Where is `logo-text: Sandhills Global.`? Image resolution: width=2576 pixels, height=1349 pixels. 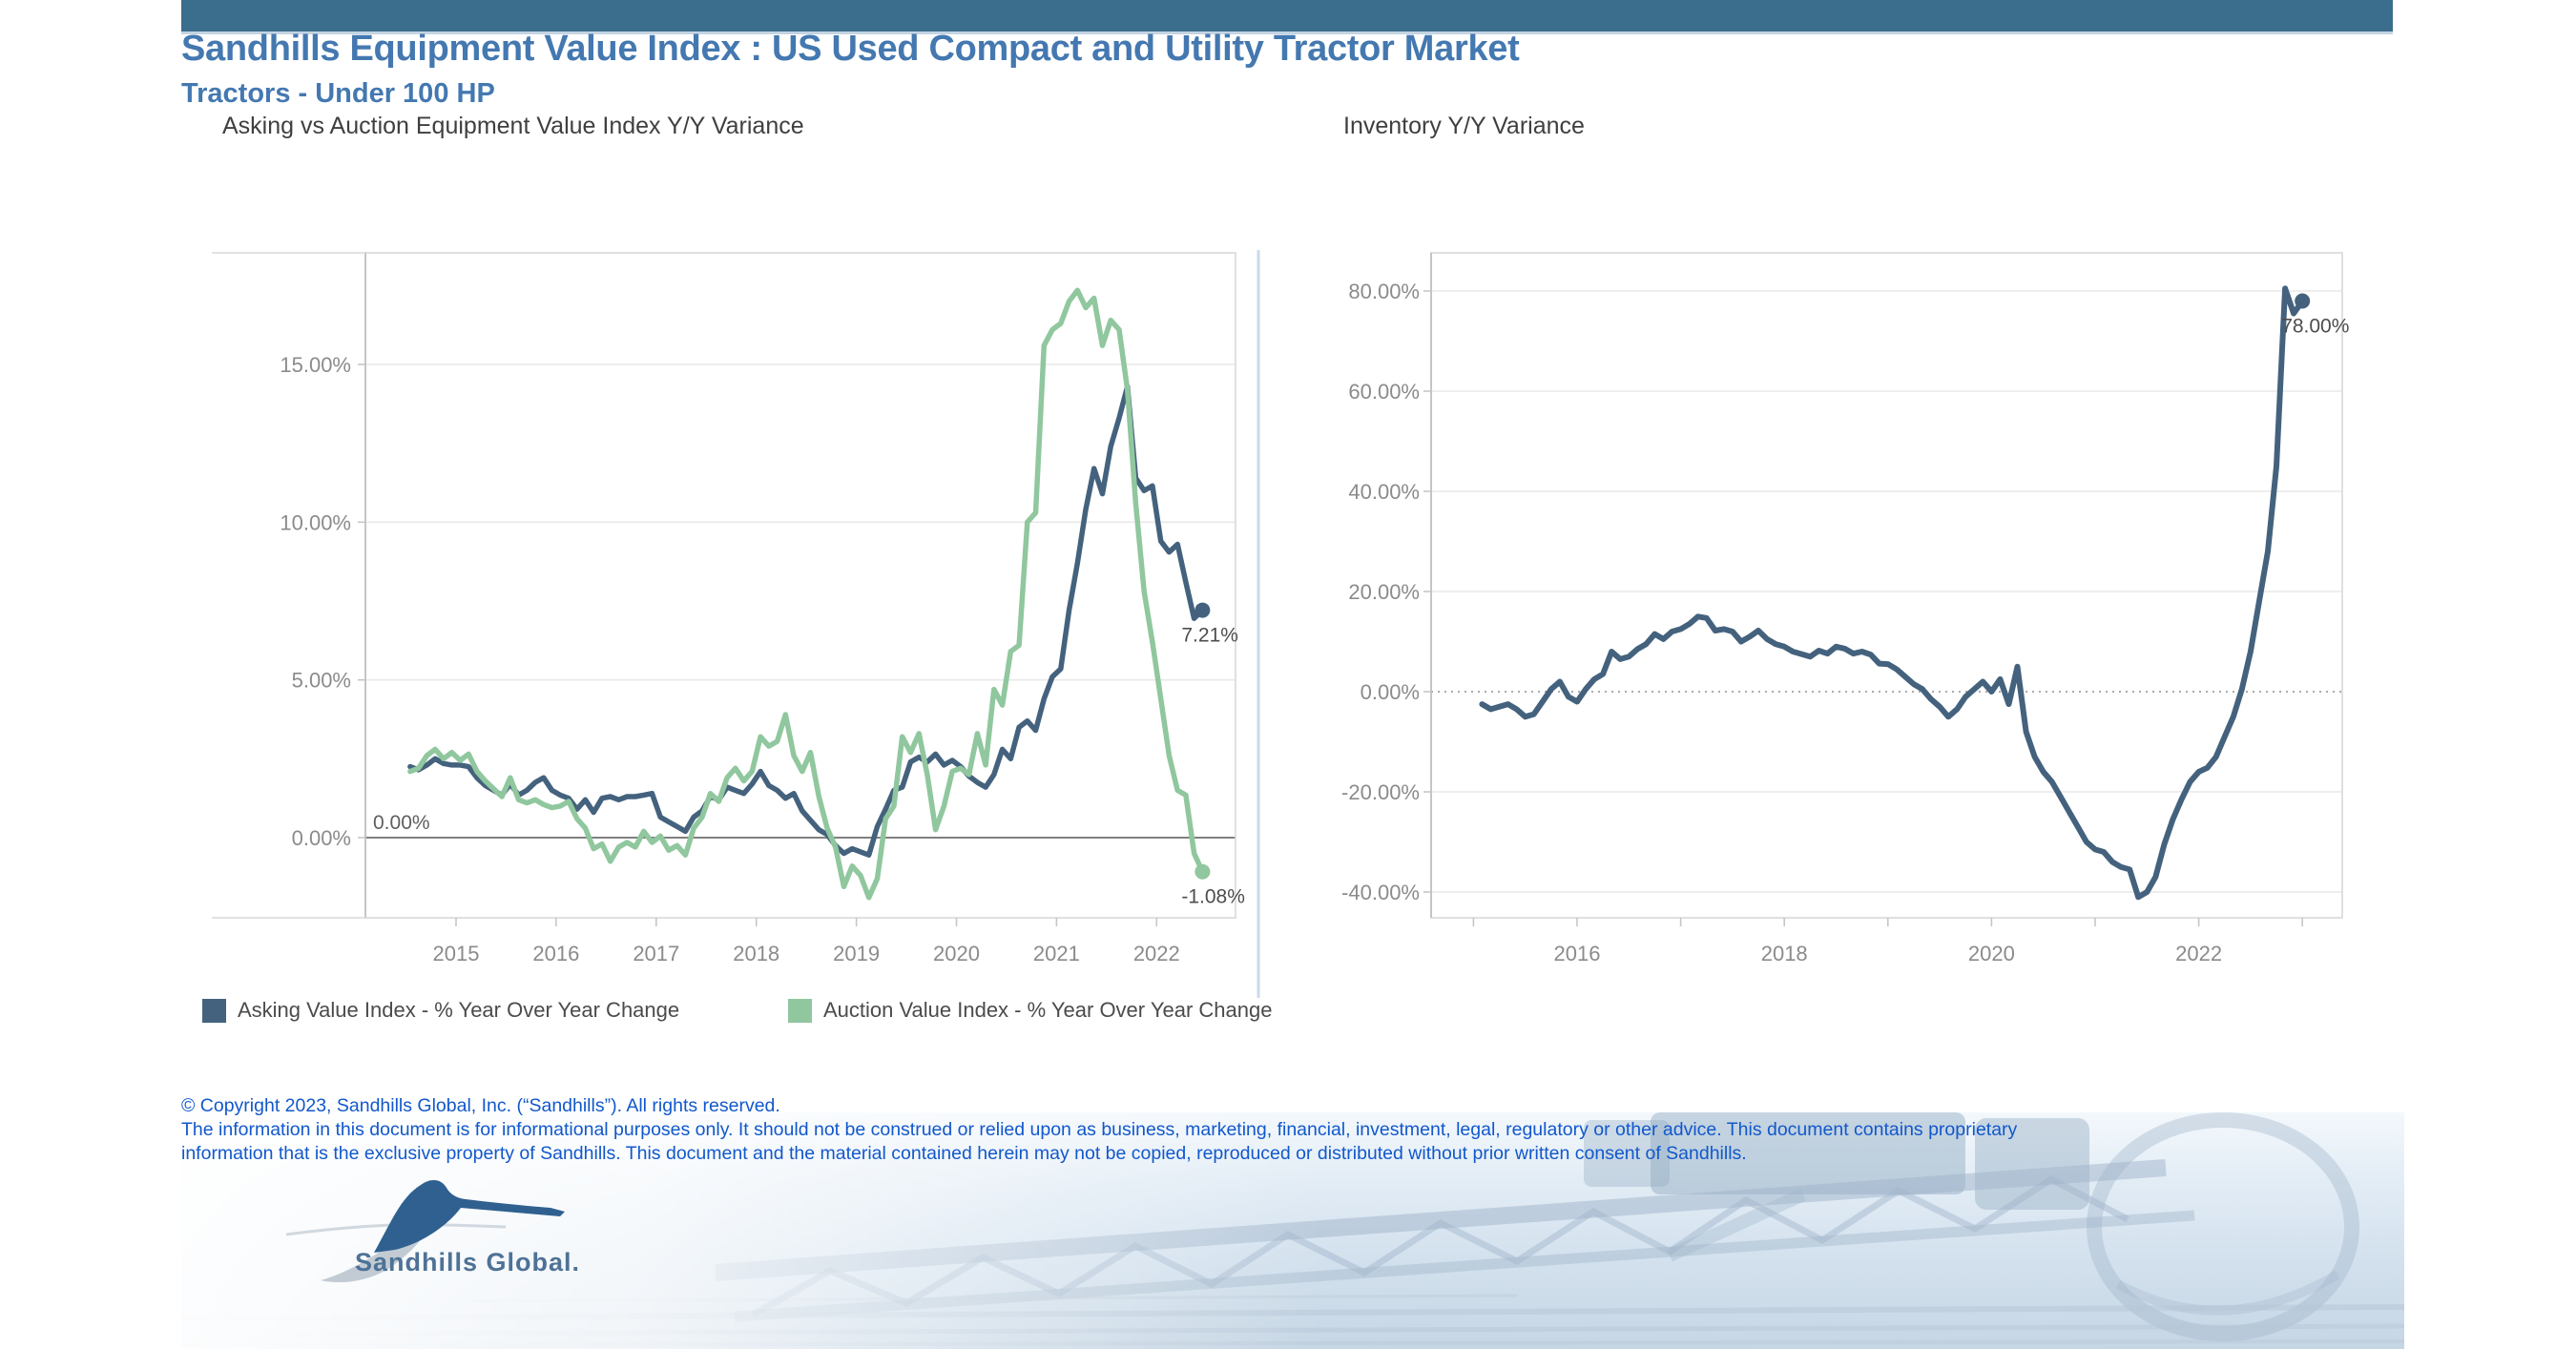 logo-text: Sandhills Global. is located at coordinates (467, 1262).